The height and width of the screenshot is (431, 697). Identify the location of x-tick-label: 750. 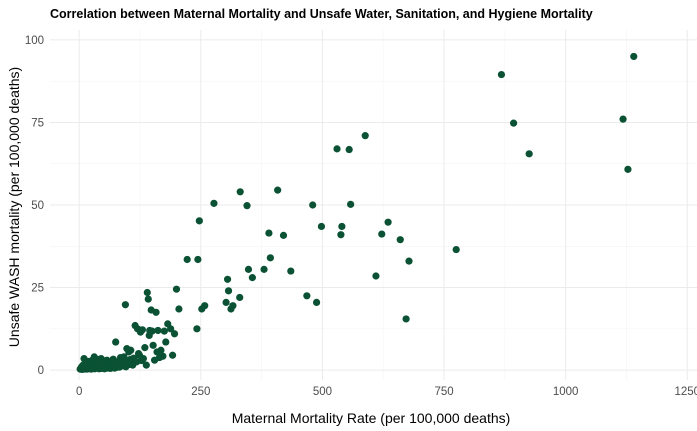
(443, 392).